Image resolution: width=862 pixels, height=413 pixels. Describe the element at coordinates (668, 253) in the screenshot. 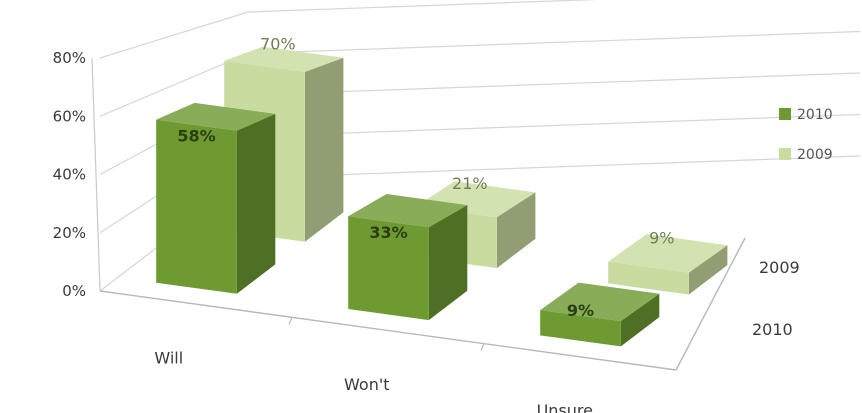

I see `bar-2009-3-top` at that location.